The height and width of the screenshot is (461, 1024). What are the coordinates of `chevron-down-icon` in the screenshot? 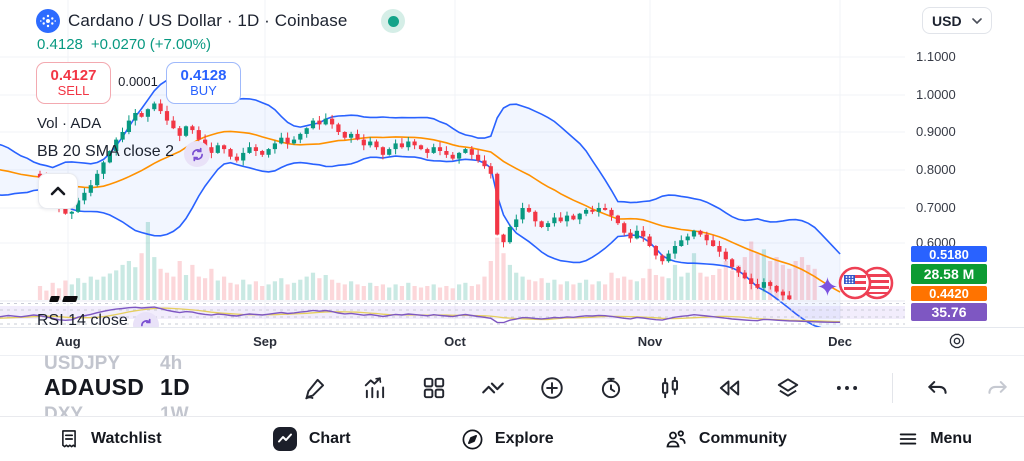 It's located at (977, 20).